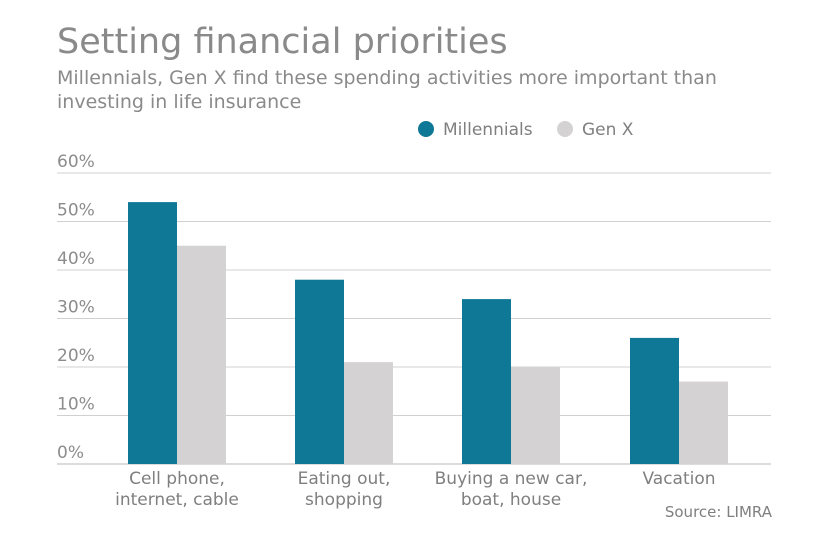  I want to click on y-tick-label: 20%, so click(76, 356).